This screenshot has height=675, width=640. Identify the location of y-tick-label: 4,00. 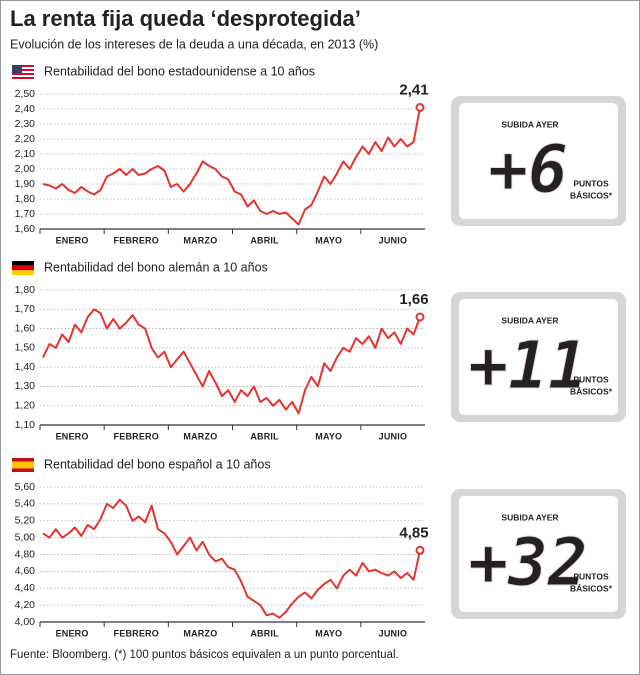
(25, 622).